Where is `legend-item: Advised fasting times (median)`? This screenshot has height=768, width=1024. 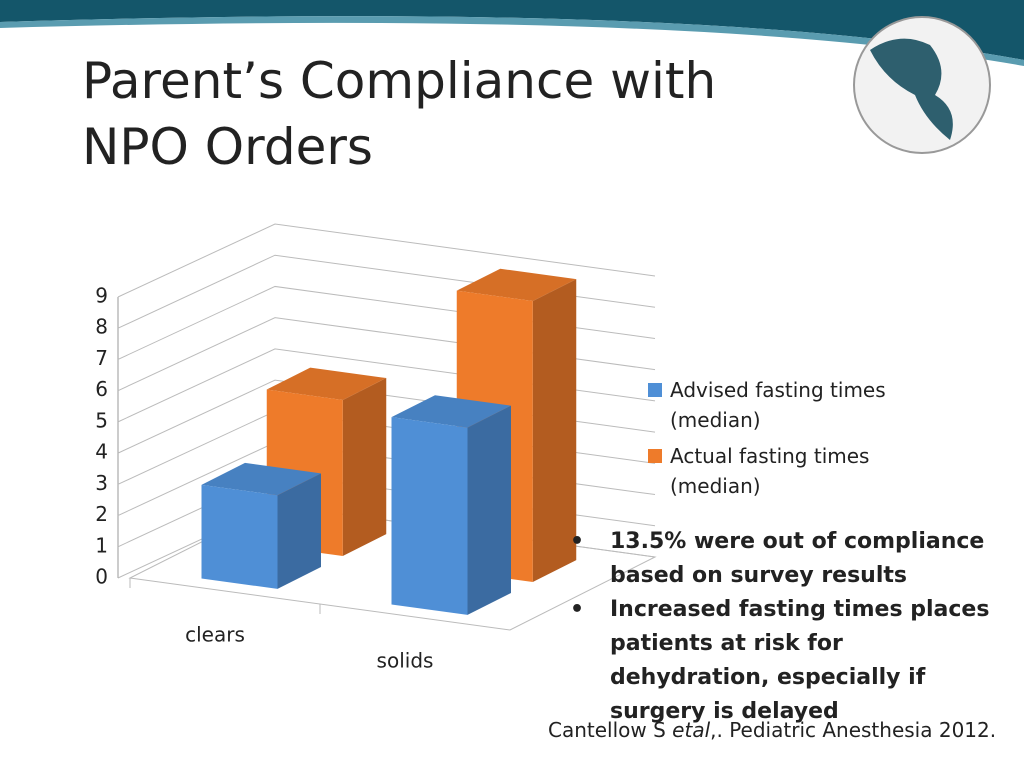
legend-item: Advised fasting times (median) is located at coordinates (783, 405).